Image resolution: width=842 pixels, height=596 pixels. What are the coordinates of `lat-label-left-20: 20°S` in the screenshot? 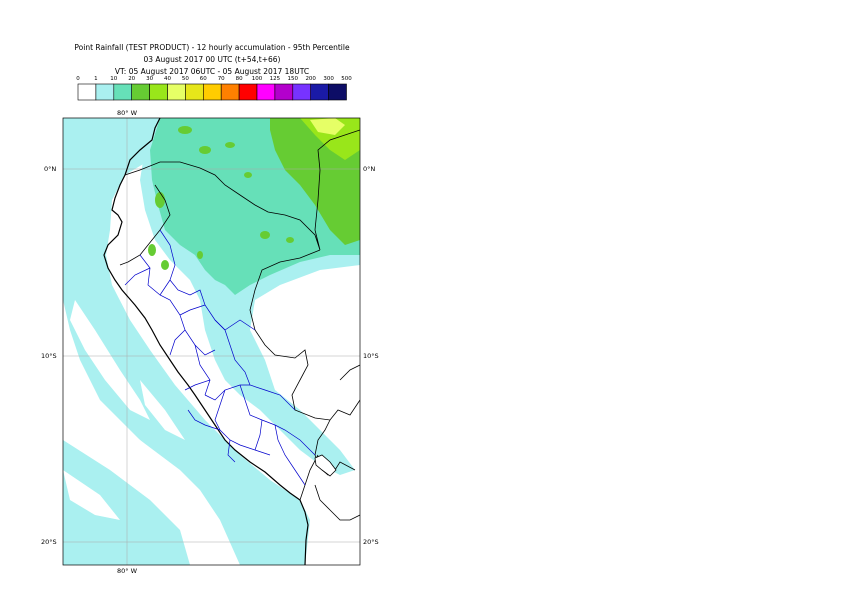 It's located at (49, 542).